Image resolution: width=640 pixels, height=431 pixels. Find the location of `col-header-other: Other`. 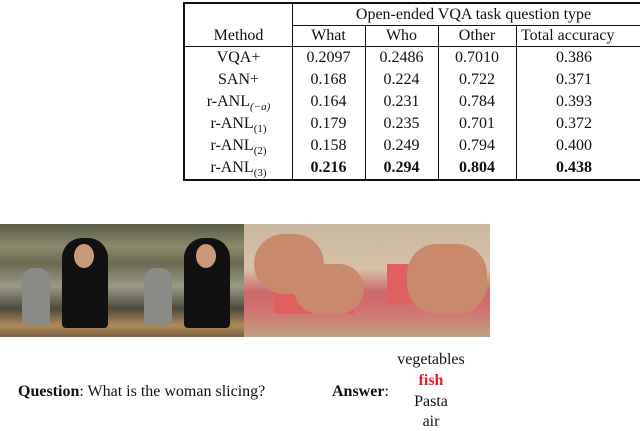

col-header-other: Other is located at coordinates (477, 35).